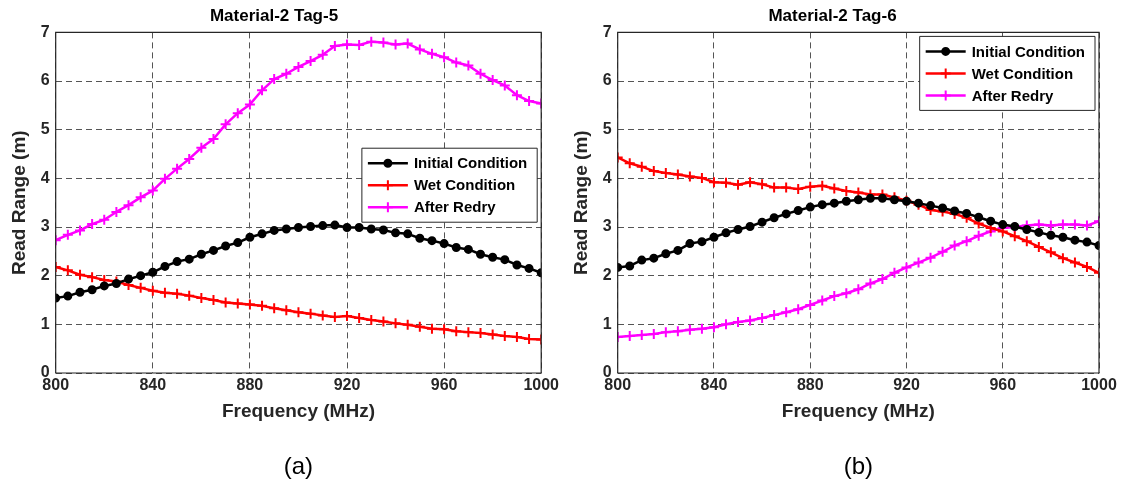 This screenshot has width=1125, height=489. Describe the element at coordinates (858, 465) in the screenshot. I see `text: (b)` at that location.